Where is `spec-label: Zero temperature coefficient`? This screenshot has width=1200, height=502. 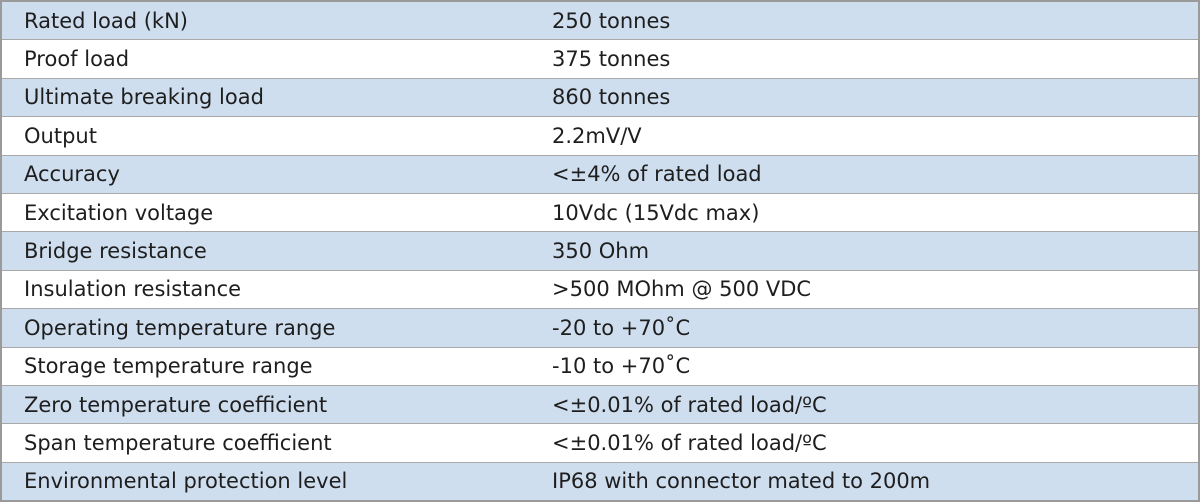 spec-label: Zero temperature coefficient is located at coordinates (176, 404).